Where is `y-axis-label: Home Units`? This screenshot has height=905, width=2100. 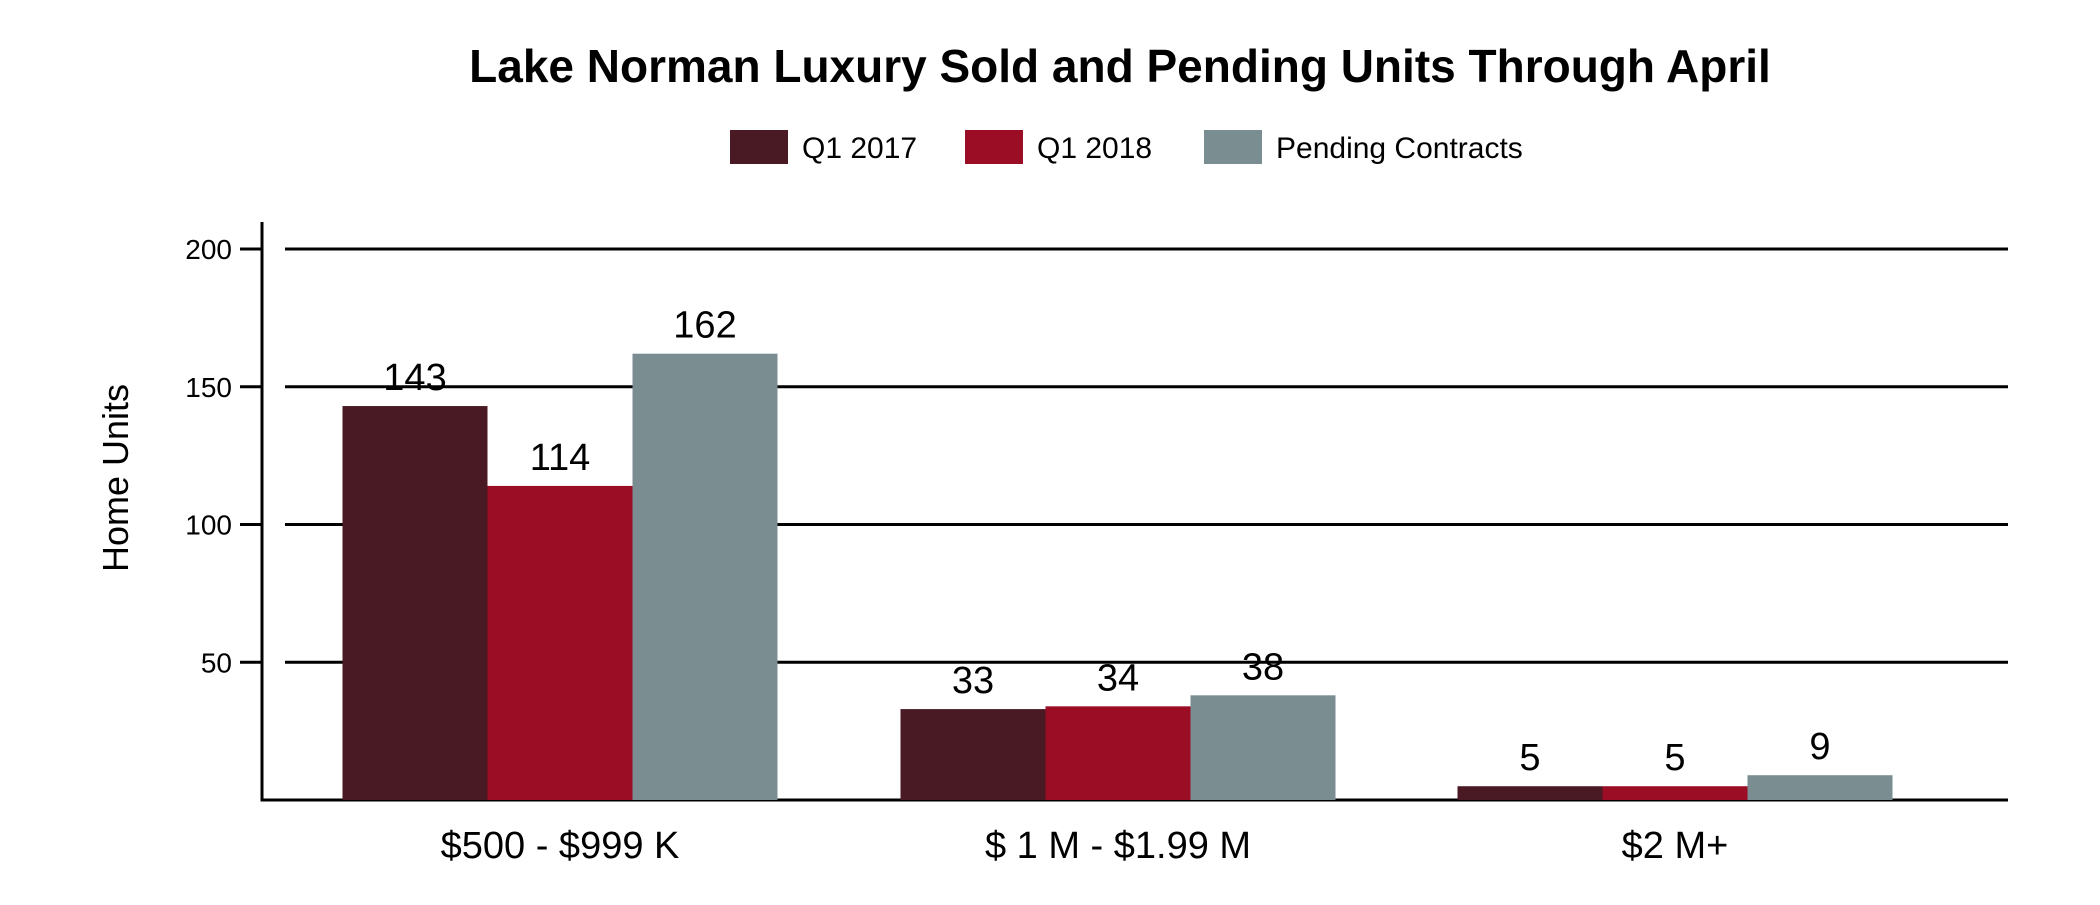 y-axis-label: Home Units is located at coordinates (115, 478).